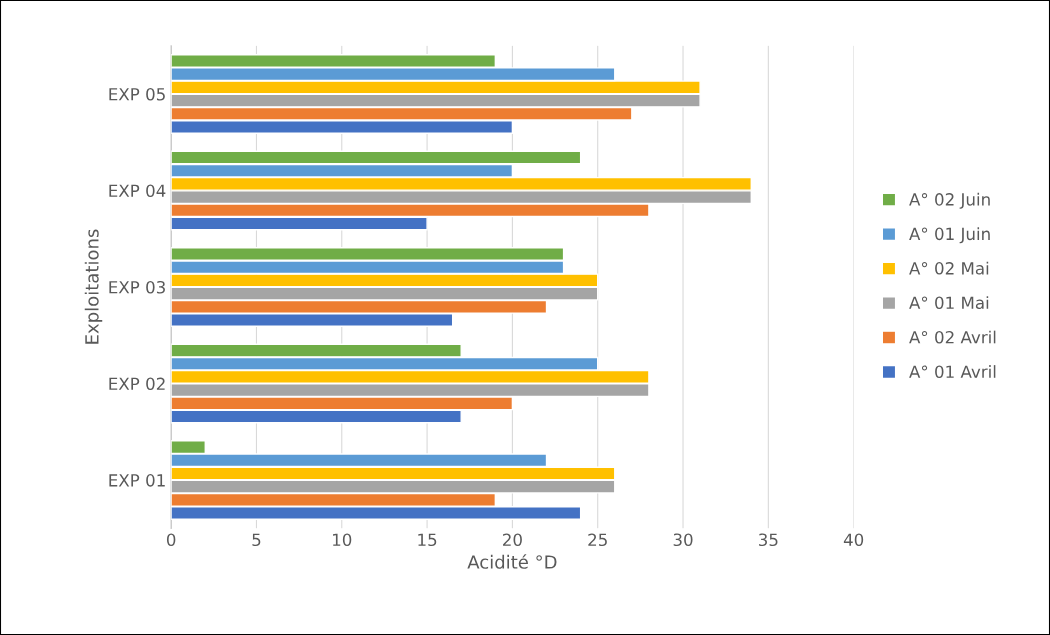  I want to click on x-tick-label: 30, so click(683, 540).